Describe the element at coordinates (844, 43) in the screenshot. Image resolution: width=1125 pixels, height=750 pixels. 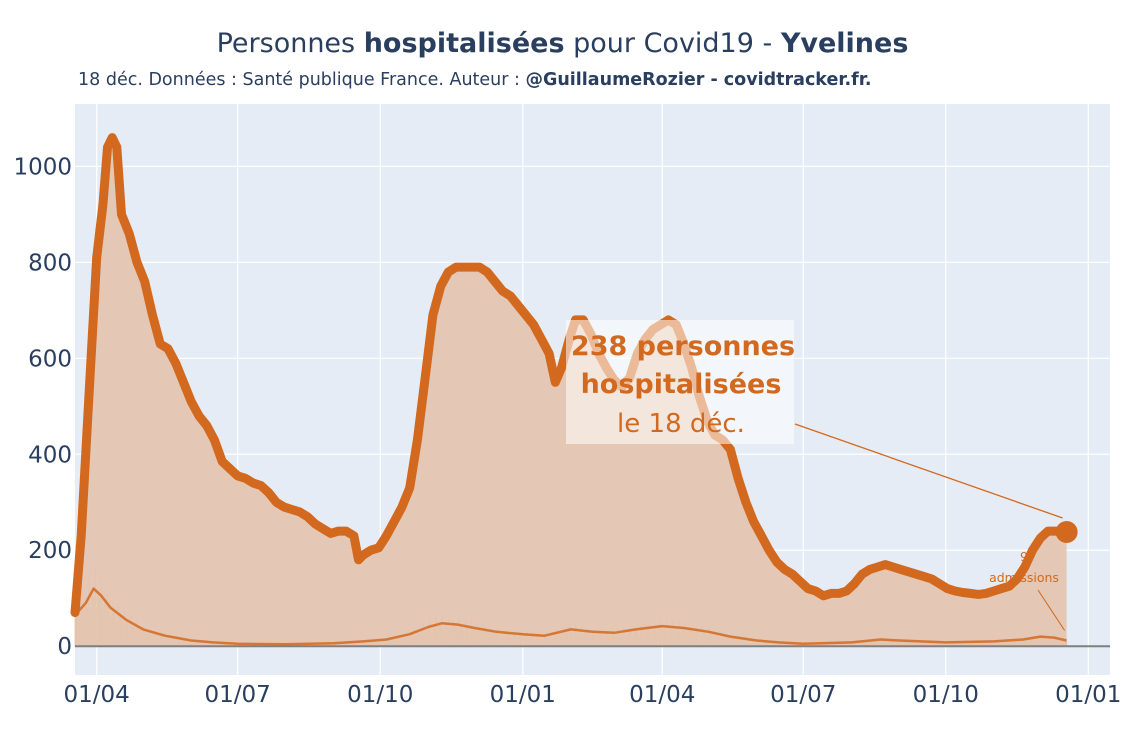
I see `title-bold-department: Yvelines` at that location.